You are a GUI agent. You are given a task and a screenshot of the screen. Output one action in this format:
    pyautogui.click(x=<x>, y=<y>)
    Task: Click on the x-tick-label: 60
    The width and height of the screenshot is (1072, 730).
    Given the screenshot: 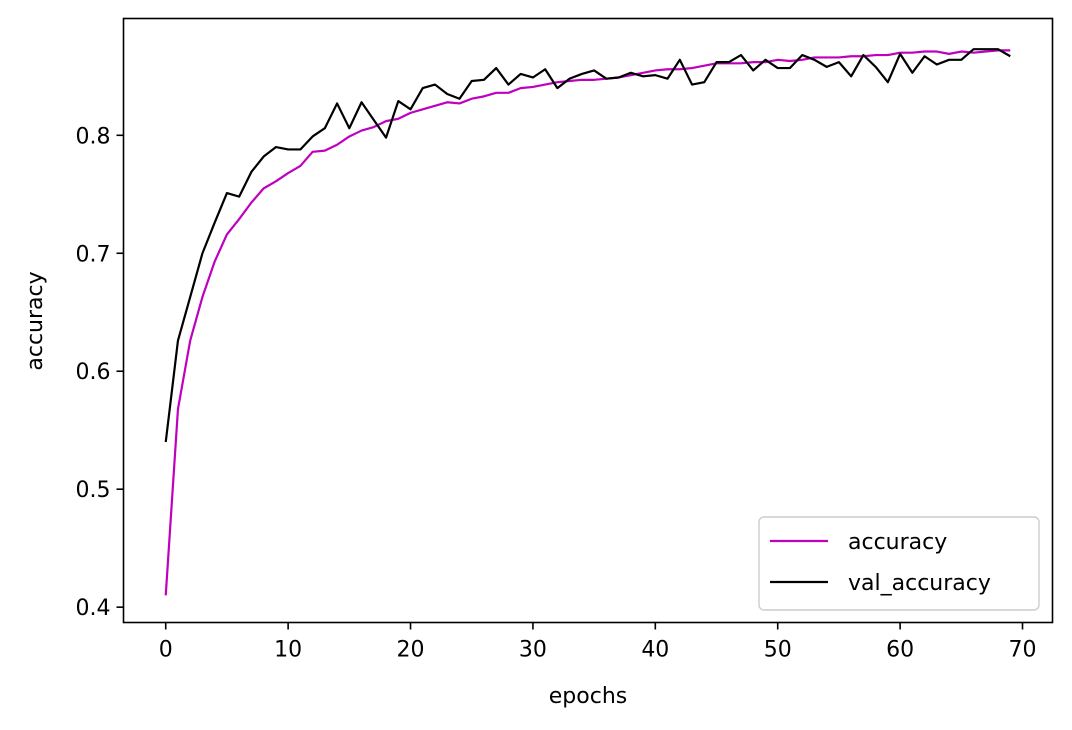 What is the action you would take?
    pyautogui.click(x=900, y=650)
    